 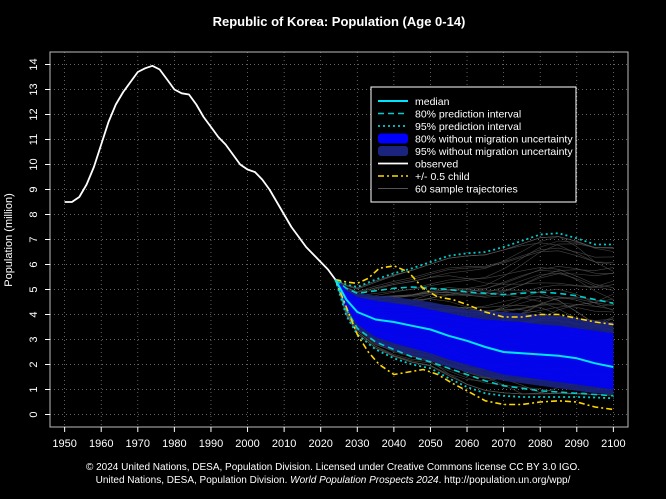 What do you see at coordinates (34, 364) in the screenshot?
I see `y-tick-label: 2` at bounding box center [34, 364].